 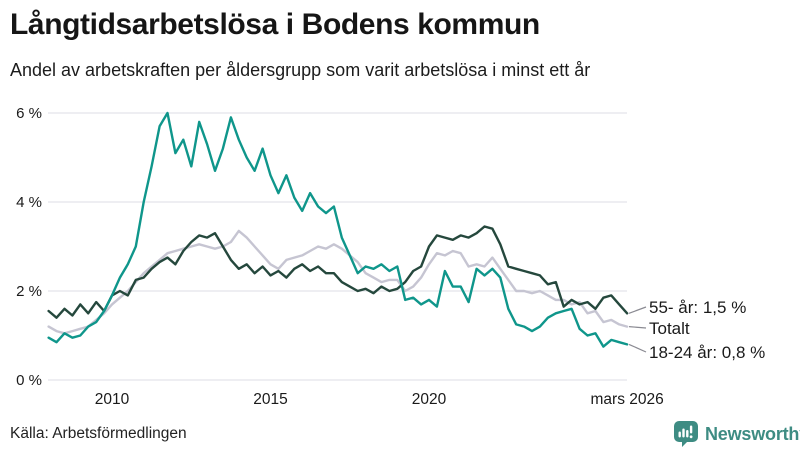 I want to click on x-tick-label: mars 2026, so click(x=627, y=399).